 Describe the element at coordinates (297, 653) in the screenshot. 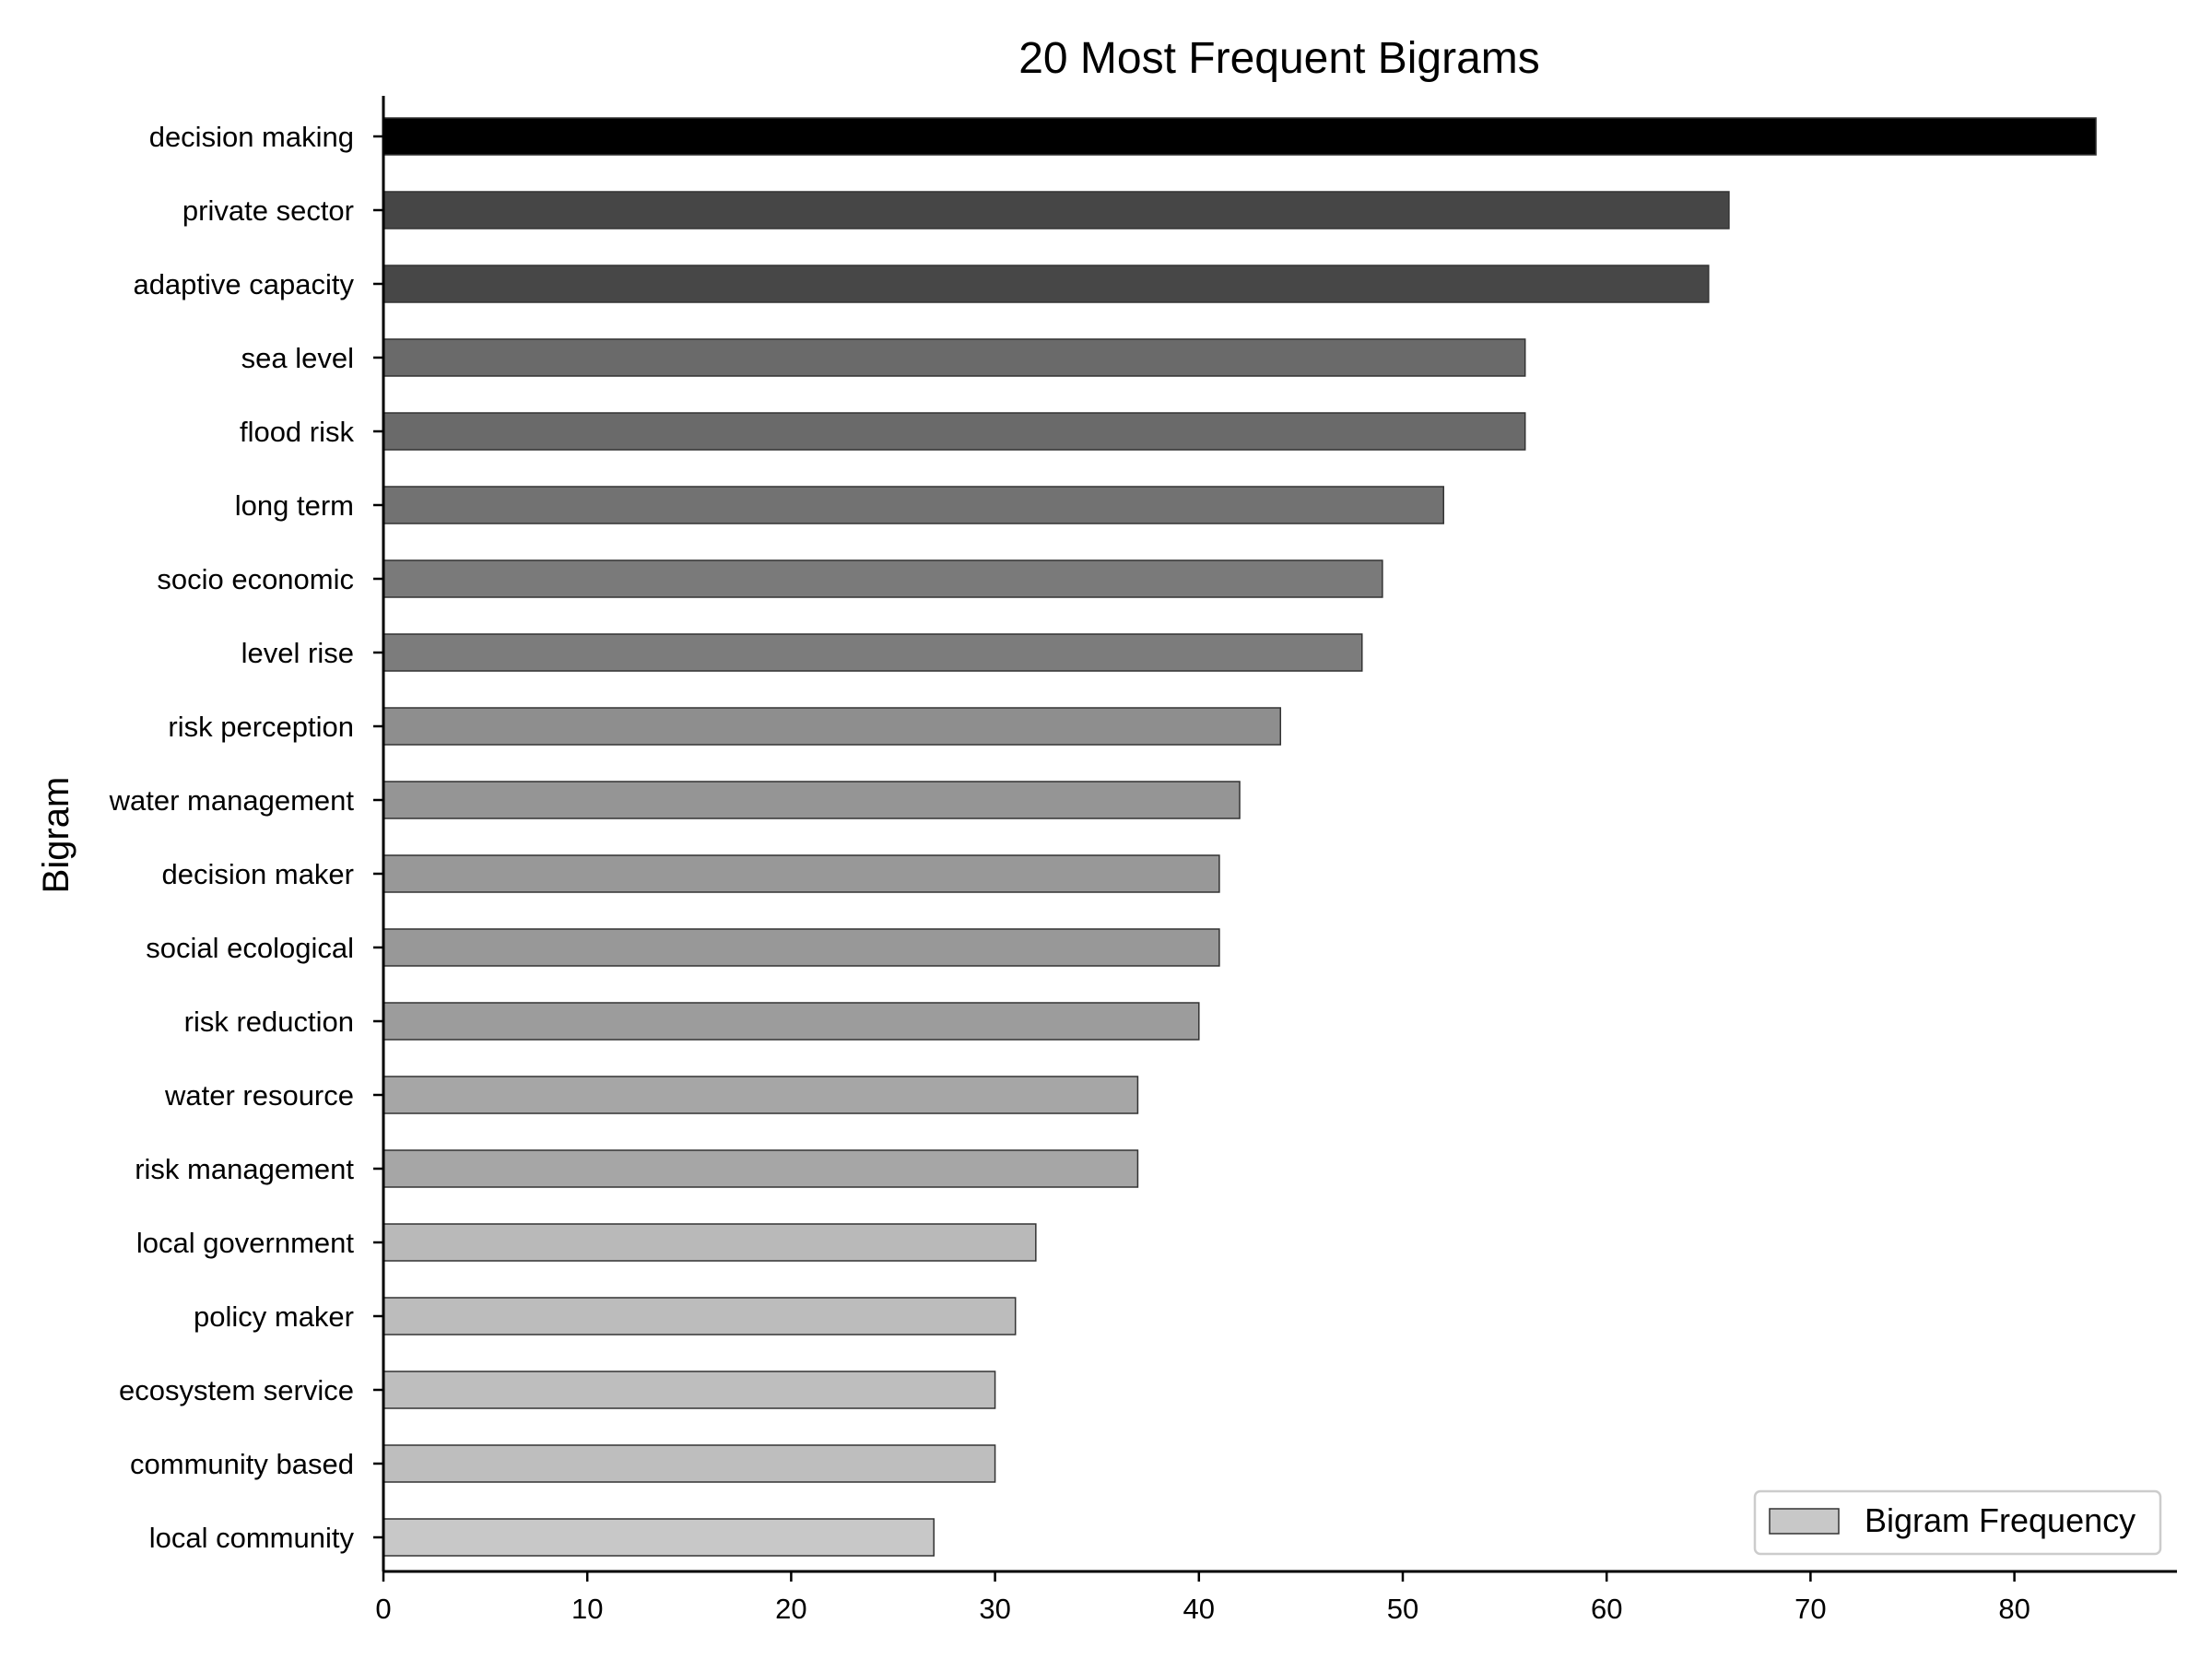

I see `y-tick-label: level rise` at that location.